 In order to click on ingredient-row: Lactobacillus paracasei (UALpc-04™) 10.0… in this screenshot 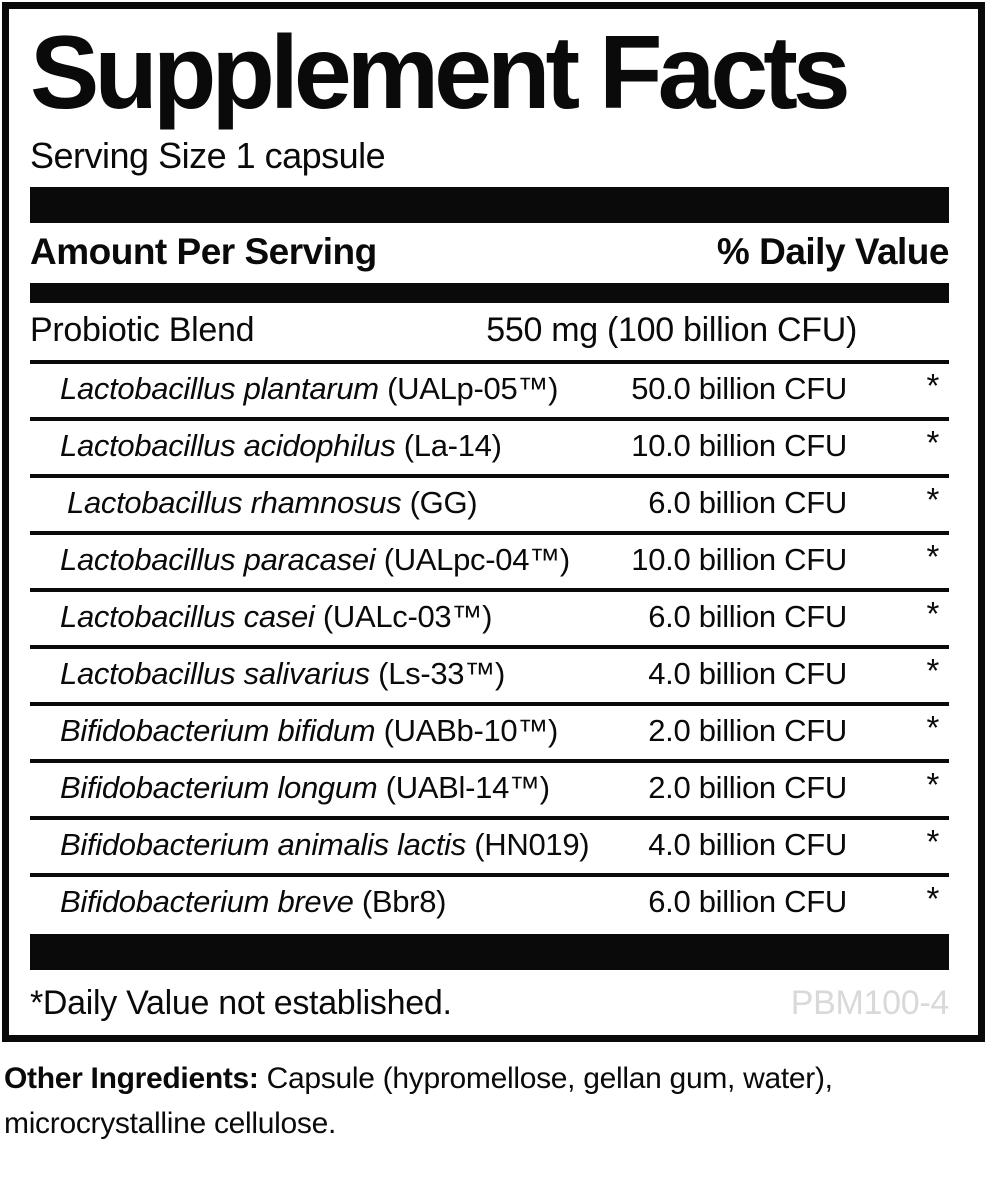, I will do `click(489, 559)`.